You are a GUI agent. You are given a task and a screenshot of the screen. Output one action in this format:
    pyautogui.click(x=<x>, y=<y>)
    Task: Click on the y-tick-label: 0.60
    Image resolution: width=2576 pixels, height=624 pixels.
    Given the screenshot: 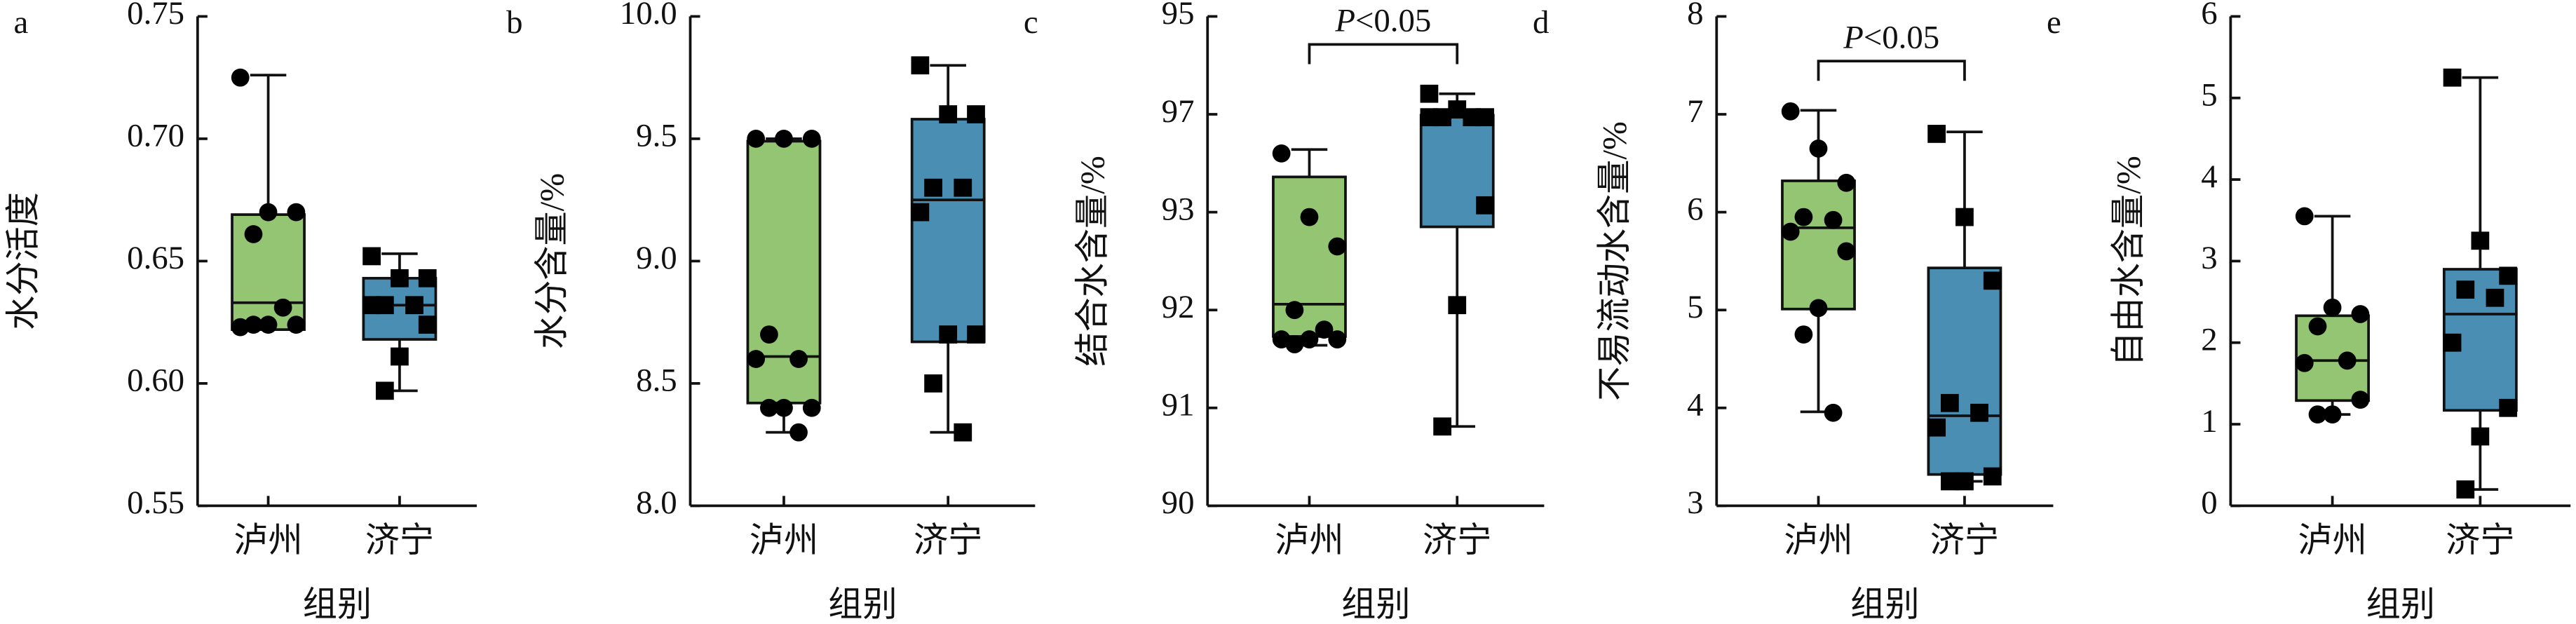 What is the action you would take?
    pyautogui.click(x=155, y=381)
    